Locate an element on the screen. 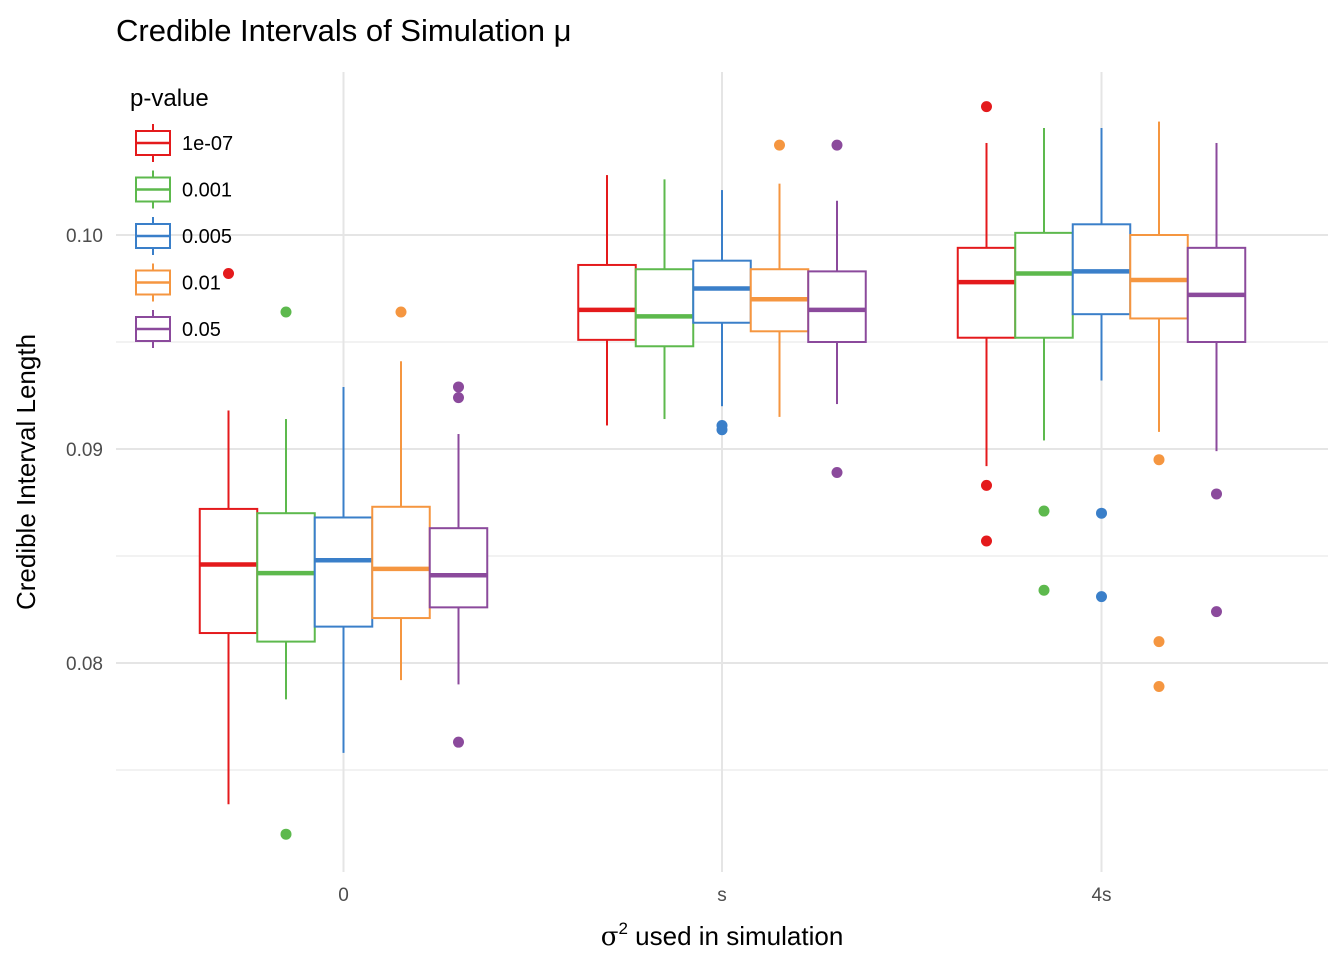 The height and width of the screenshot is (960, 1344). x-tick-label-1: s is located at coordinates (722, 895).